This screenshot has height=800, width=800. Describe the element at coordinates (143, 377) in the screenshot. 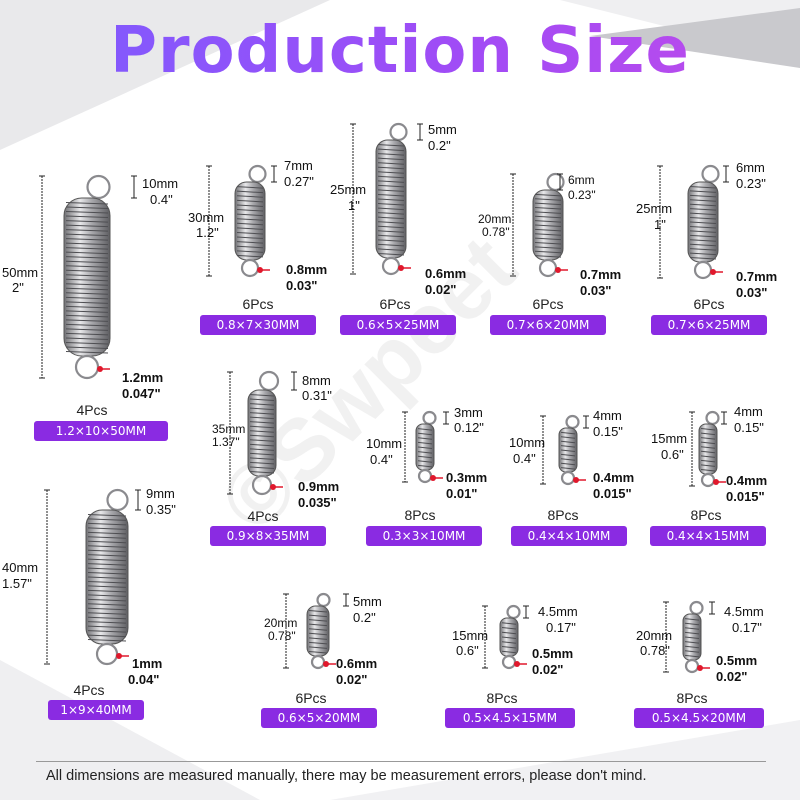

I see `wire-mm-label: 1.2mm` at that location.